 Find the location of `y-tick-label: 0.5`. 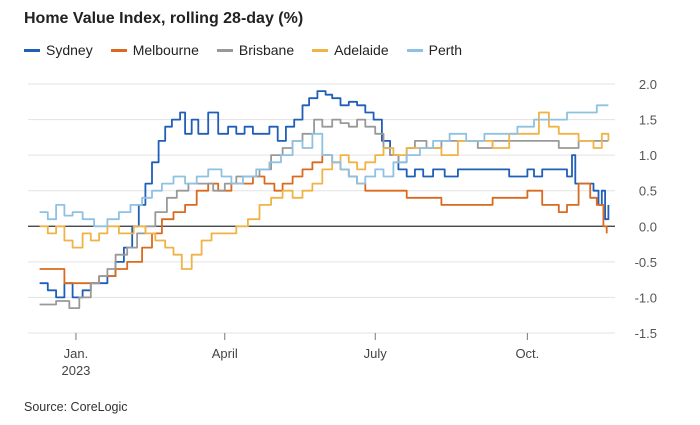

y-tick-label: 0.5 is located at coordinates (648, 191).